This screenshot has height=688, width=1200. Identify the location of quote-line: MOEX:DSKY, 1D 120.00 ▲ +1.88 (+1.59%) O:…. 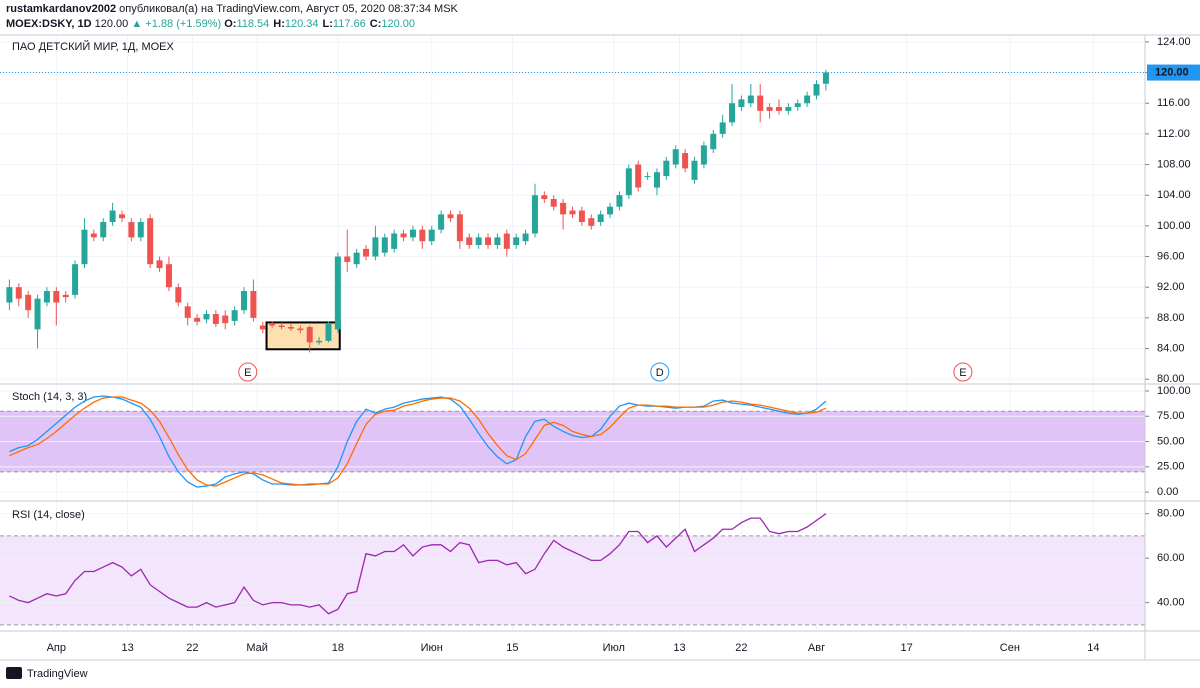
(232, 24).